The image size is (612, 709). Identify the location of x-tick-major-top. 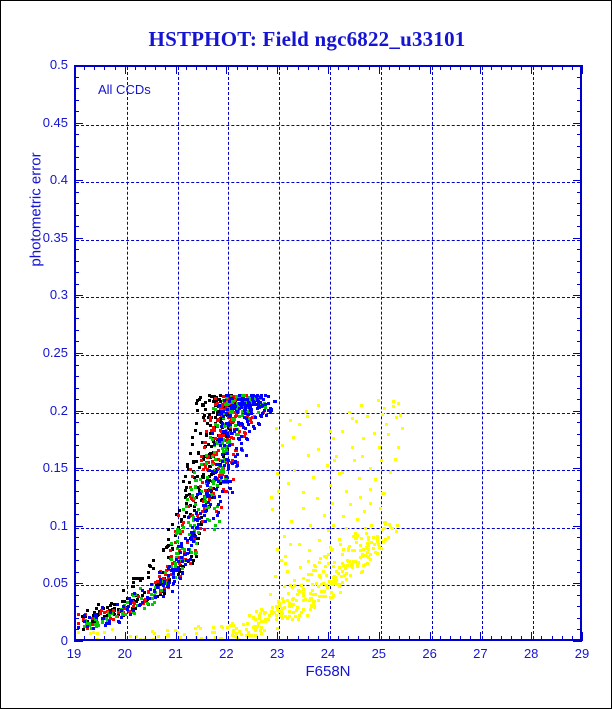
(277, 69).